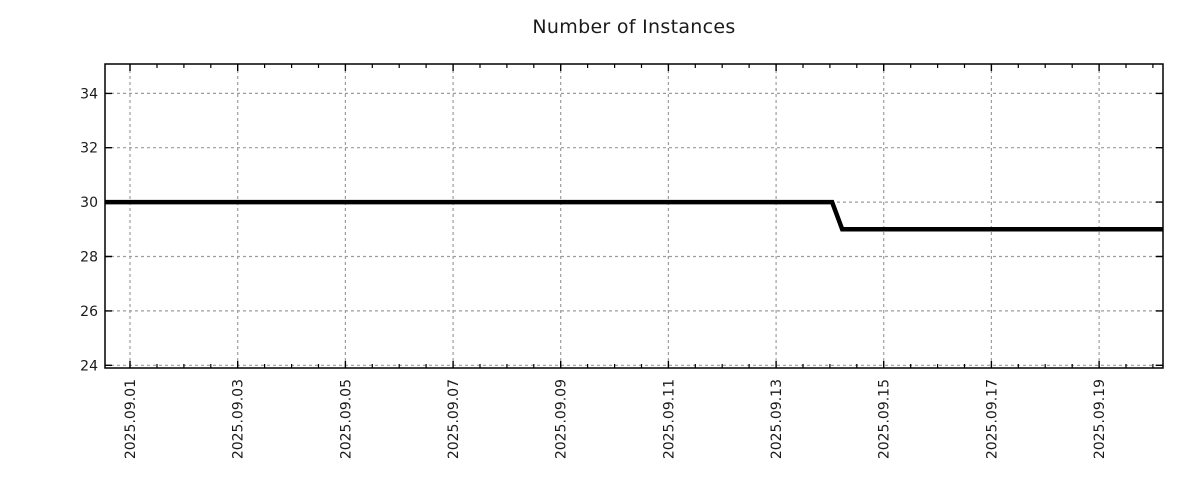 This screenshot has width=1200, height=500. Describe the element at coordinates (89, 258) in the screenshot. I see `y-tick-label: 28` at that location.